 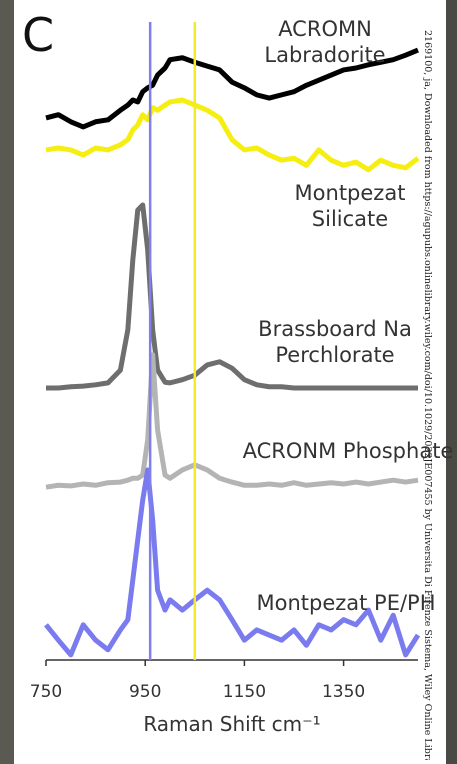 I want to click on series-label: ACROMN Labradorite, so click(x=325, y=42).